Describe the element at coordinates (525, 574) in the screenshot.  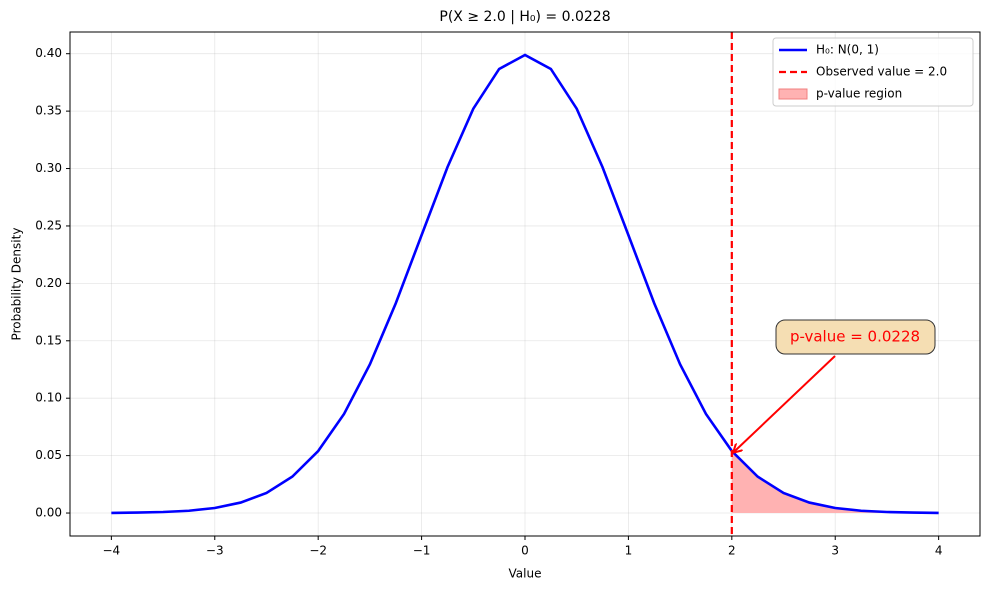
I see `x-axis-label: Value` at that location.